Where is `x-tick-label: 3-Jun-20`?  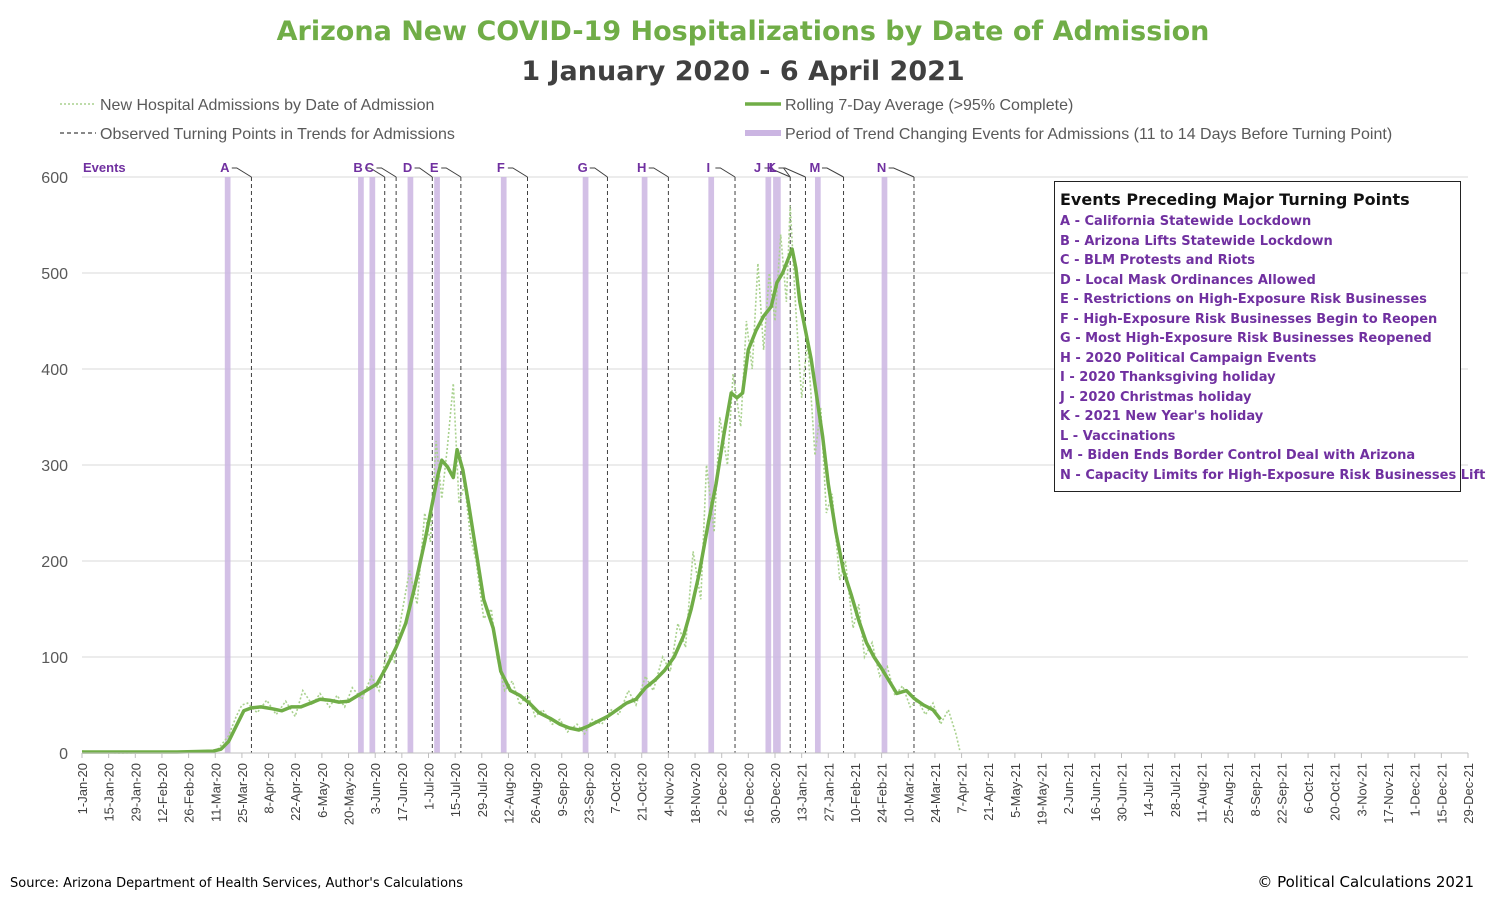
x-tick-label: 3-Jun-20 is located at coordinates (375, 788).